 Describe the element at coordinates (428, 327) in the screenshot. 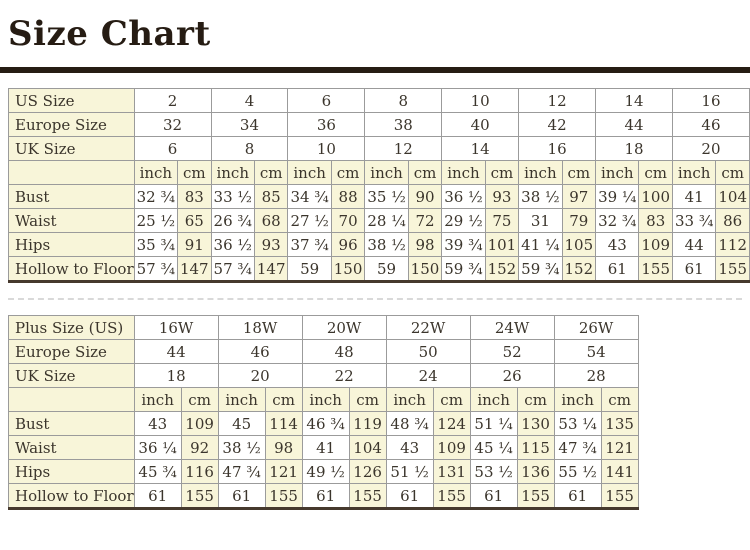

I see `size-value-cell: 22W` at that location.